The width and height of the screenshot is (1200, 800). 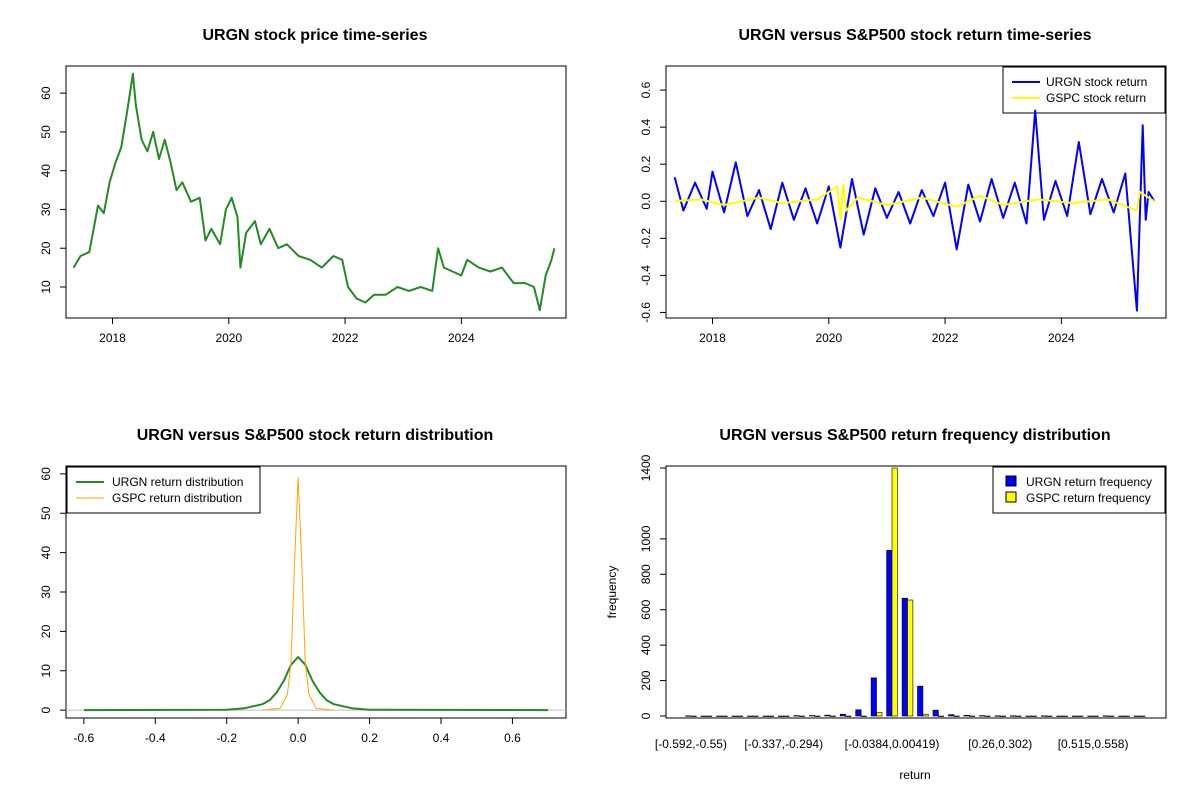 I want to click on returns-x-tick-label: 2020, so click(x=828, y=338).